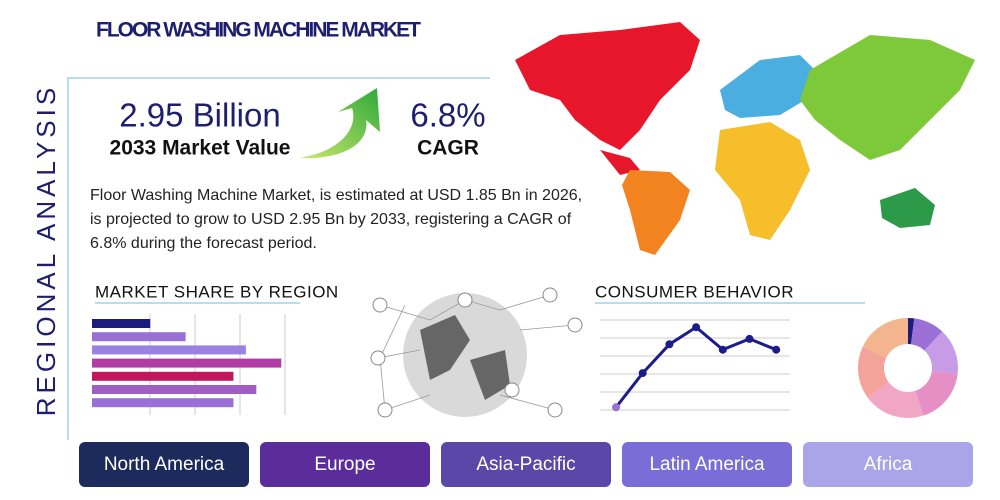  I want to click on region-button: Asia-Pacific, so click(526, 464).